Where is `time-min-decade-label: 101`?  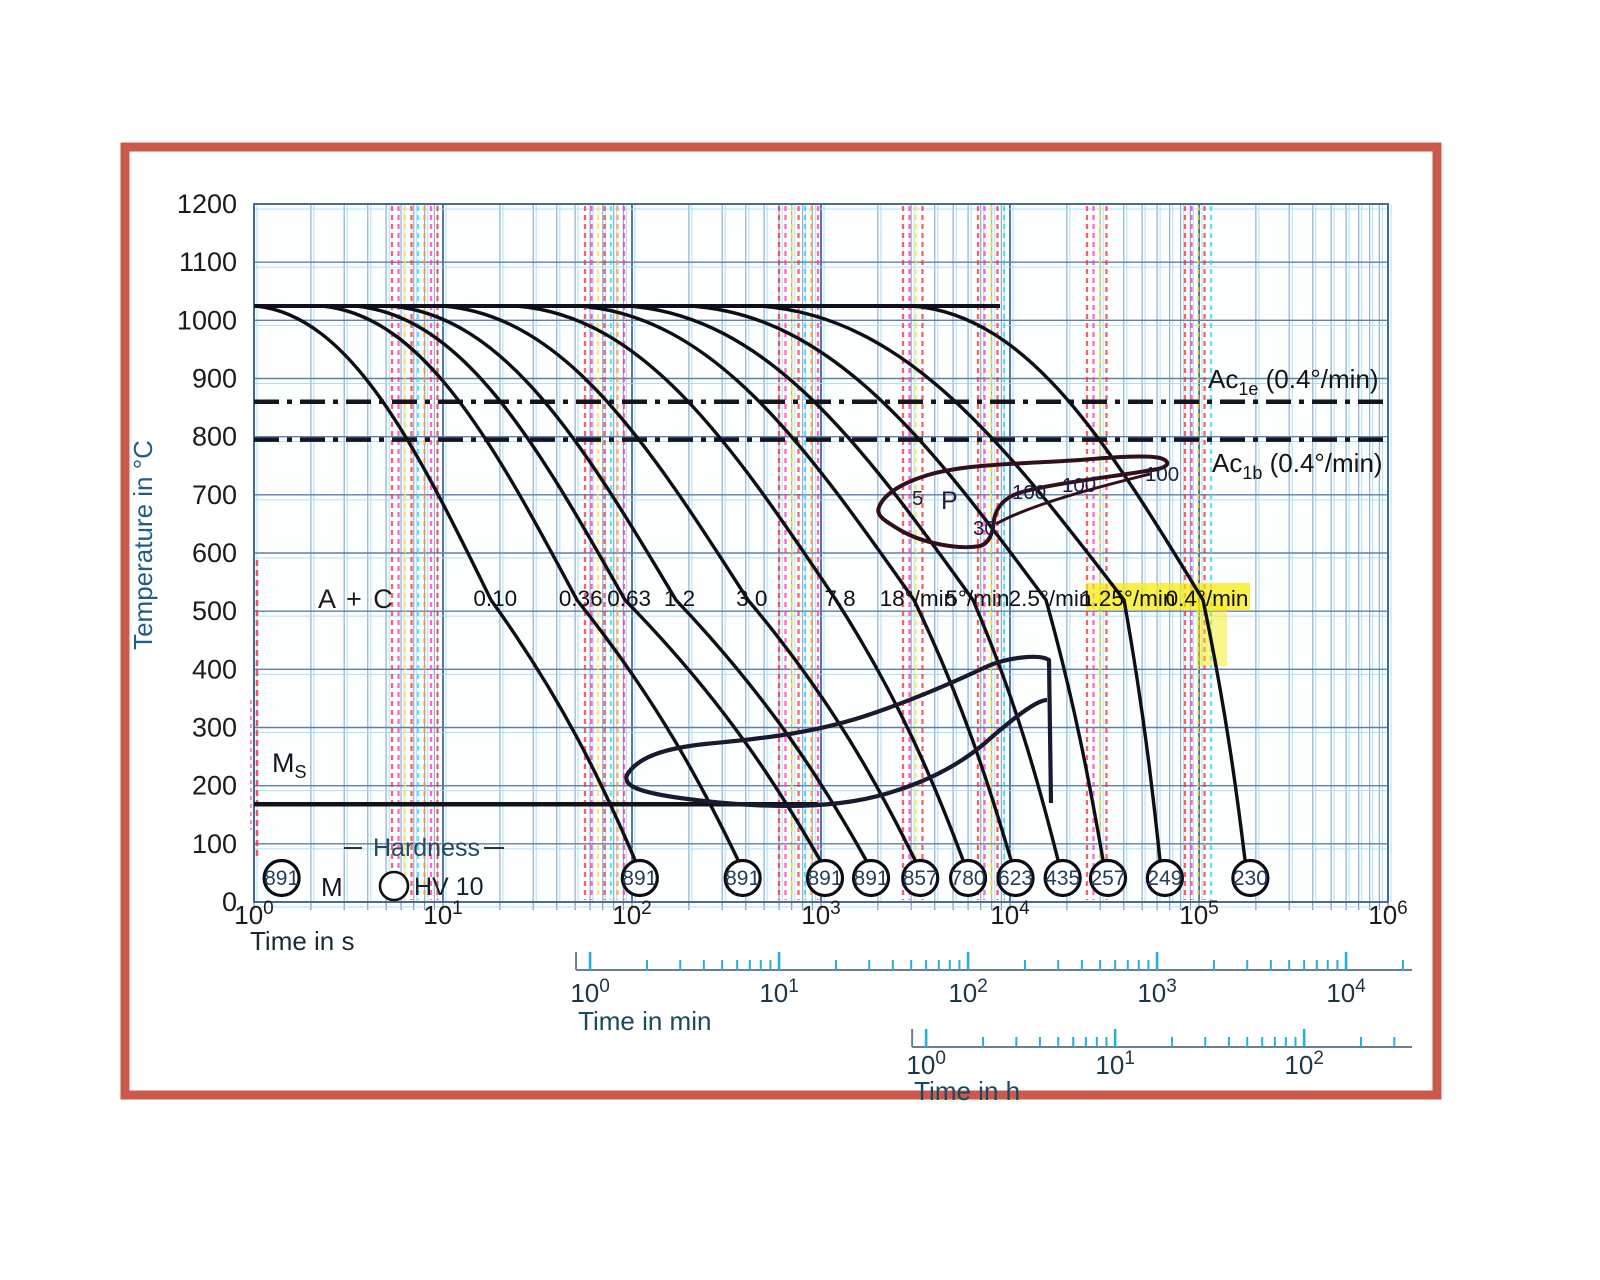
time-min-decade-label: 101 is located at coordinates (779, 992).